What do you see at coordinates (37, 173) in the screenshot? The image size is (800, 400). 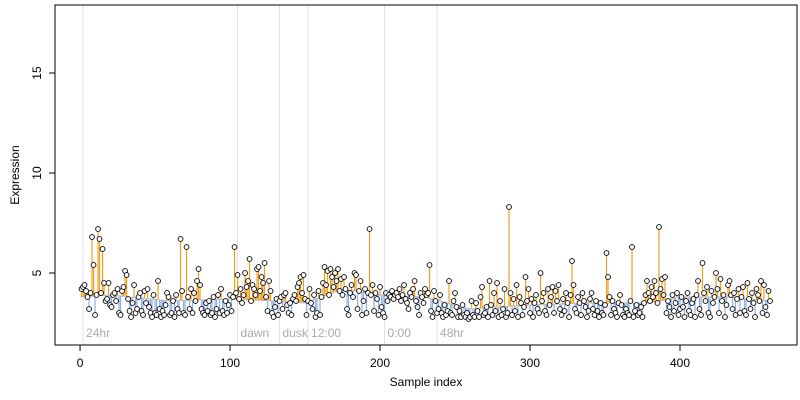 I see `y-tick-label: 10` at bounding box center [37, 173].